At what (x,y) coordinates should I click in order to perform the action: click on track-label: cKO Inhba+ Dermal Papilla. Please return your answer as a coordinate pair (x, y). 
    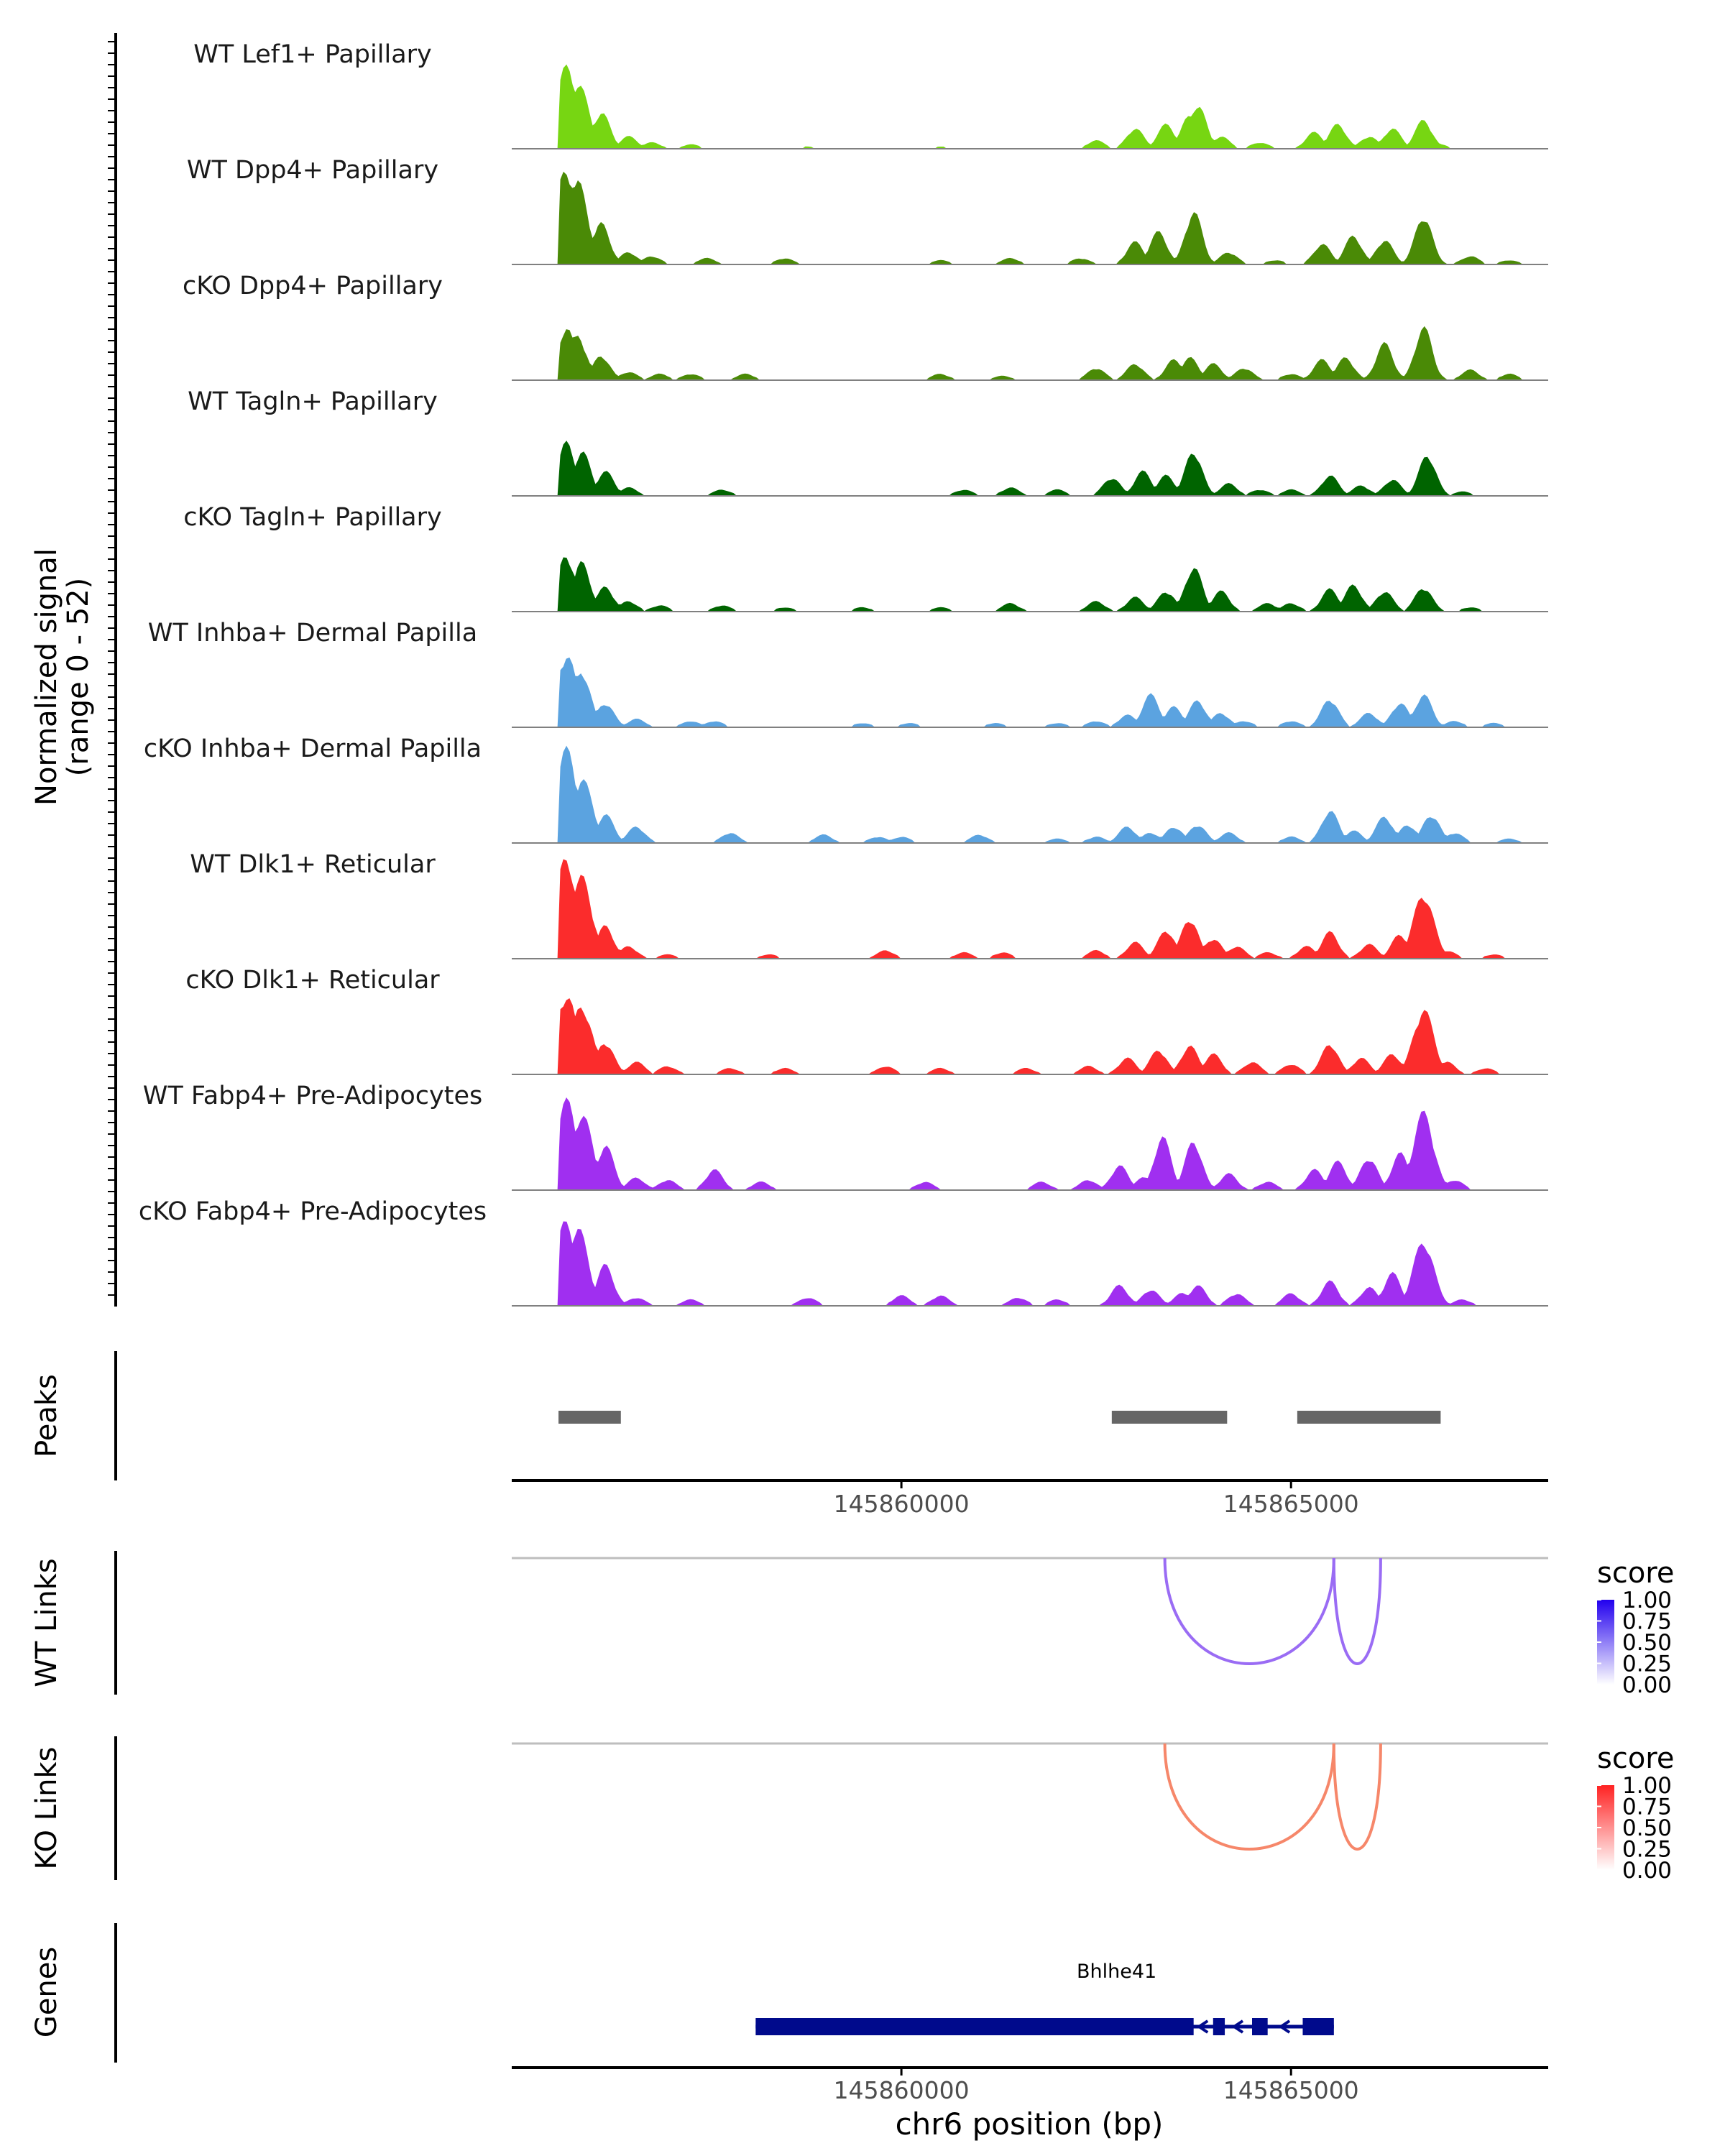
    Looking at the image, I should click on (313, 748).